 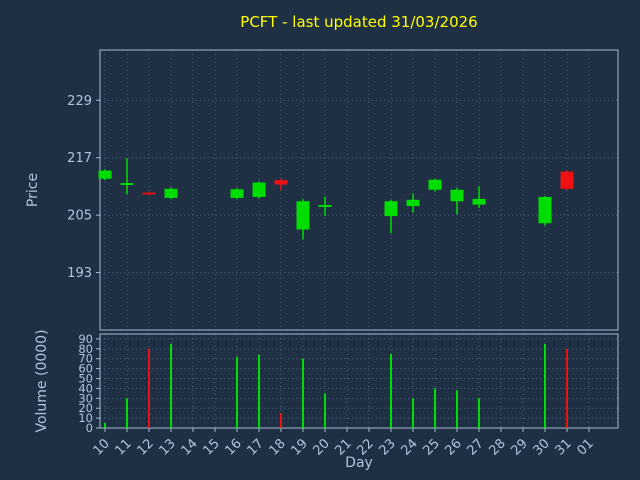 What do you see at coordinates (520, 447) in the screenshot?
I see `day-tick-label: 29` at bounding box center [520, 447].